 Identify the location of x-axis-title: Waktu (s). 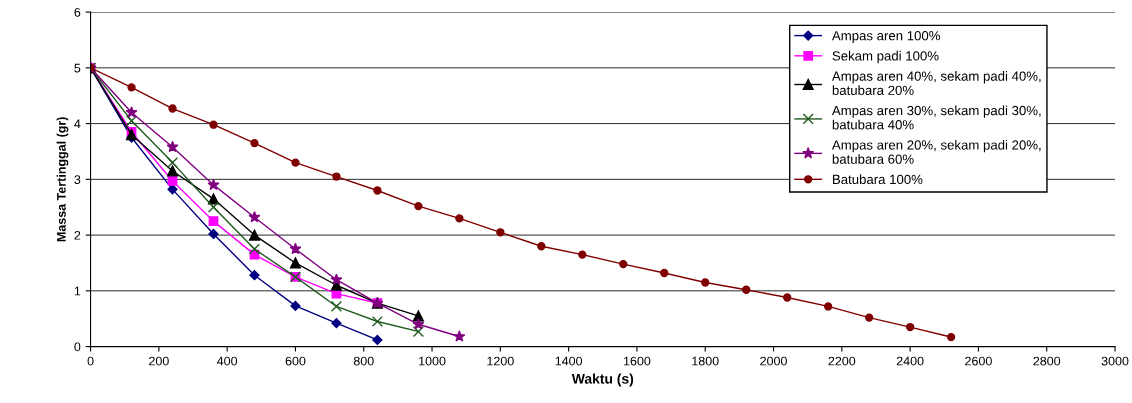
(602, 380).